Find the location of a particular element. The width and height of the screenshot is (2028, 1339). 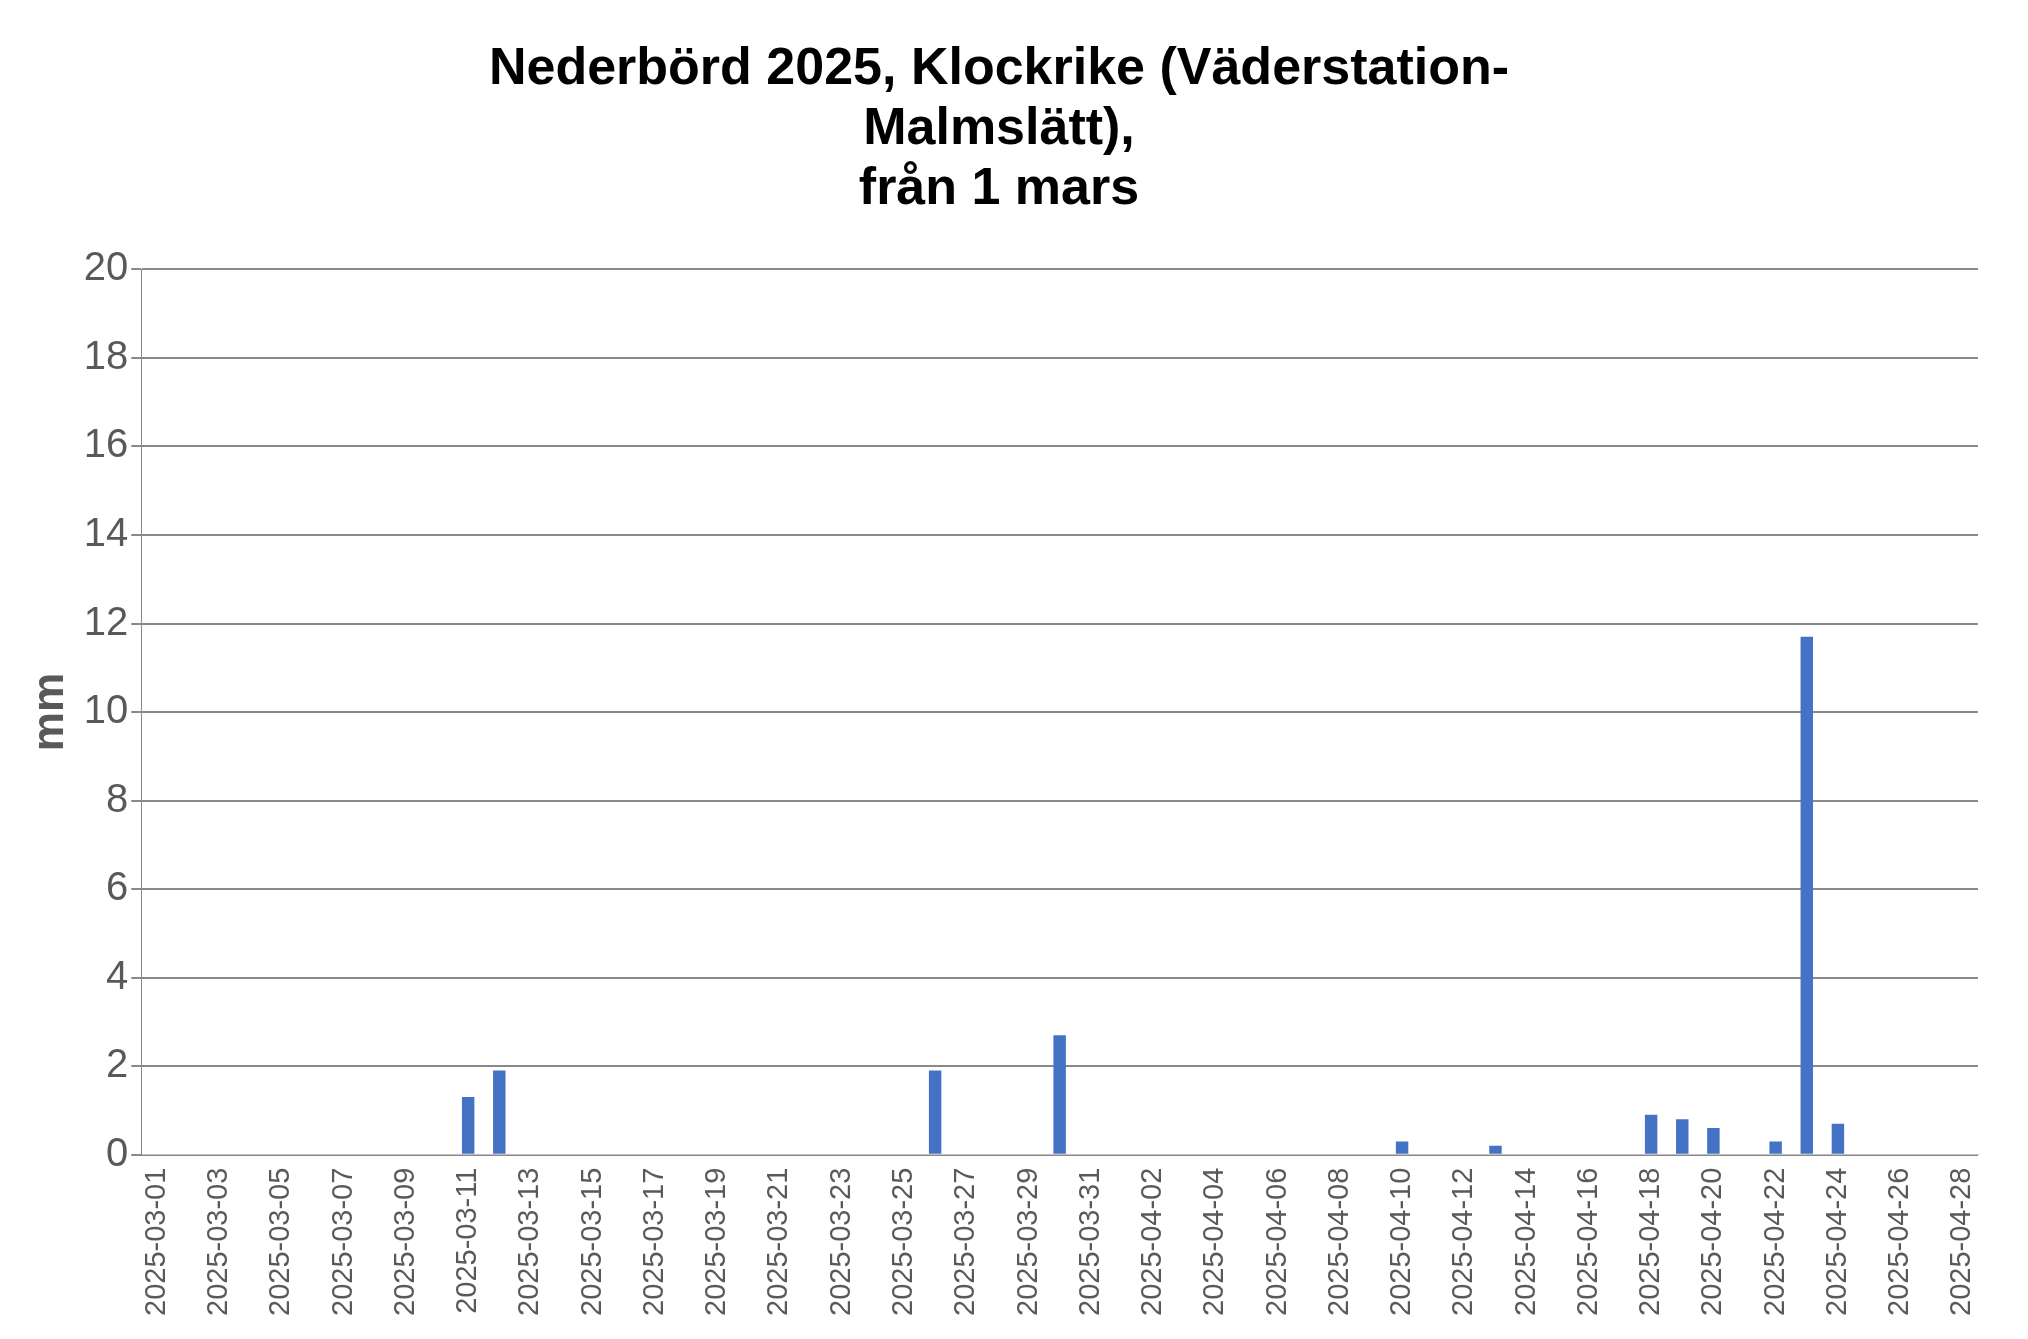

x-tick-label: 2025-03-09 is located at coordinates (403, 1241).